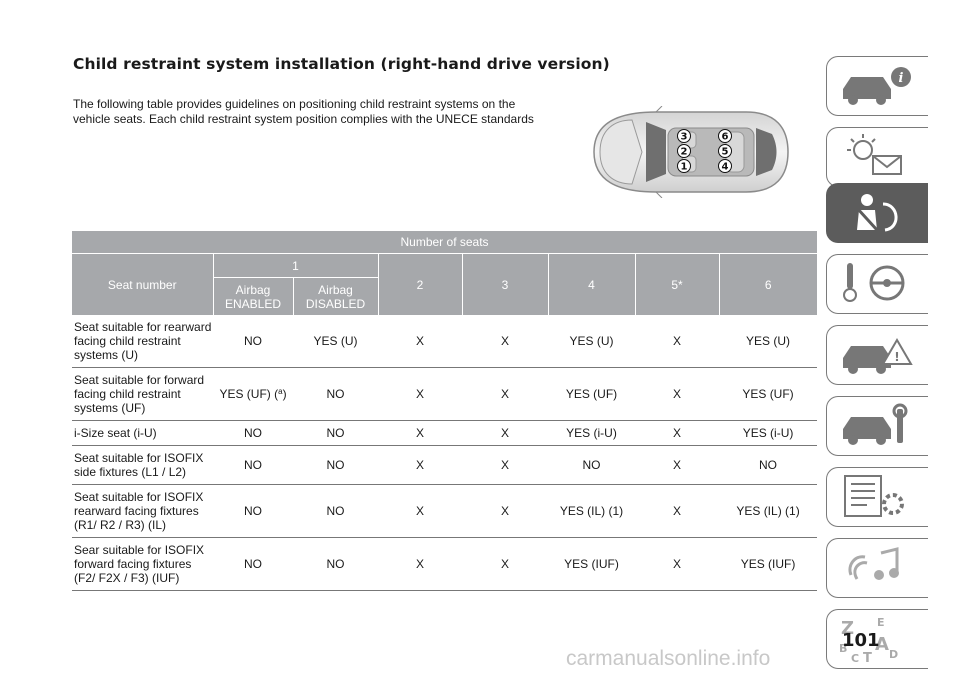  I want to click on seat-6-cell: YES (U), so click(768, 341).